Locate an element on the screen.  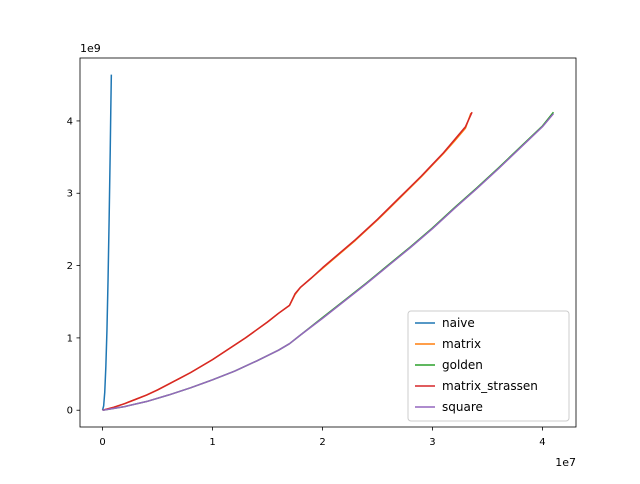
x-offset-label: 1e7 is located at coordinates (565, 462).